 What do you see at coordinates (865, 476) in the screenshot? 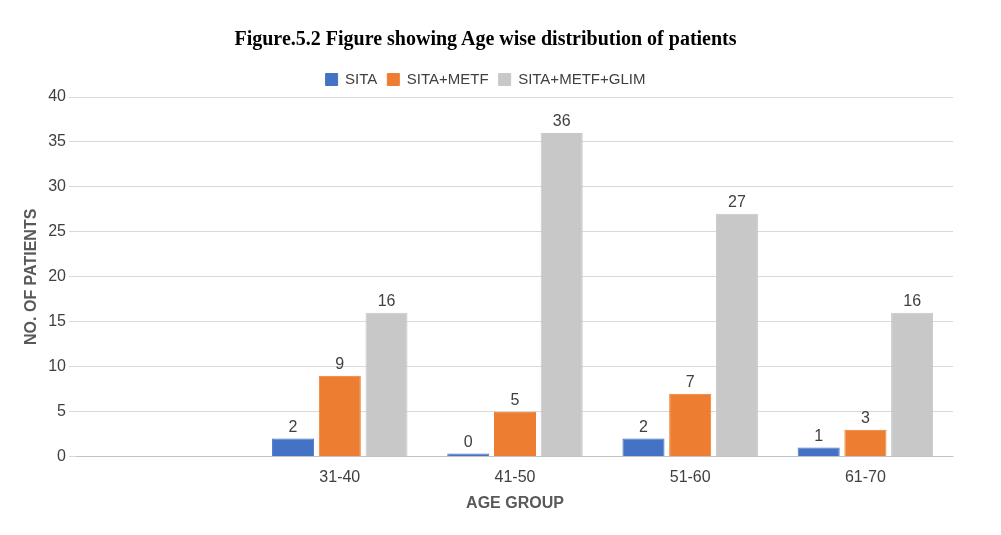
I see `x-tick-label: 61-70` at bounding box center [865, 476].